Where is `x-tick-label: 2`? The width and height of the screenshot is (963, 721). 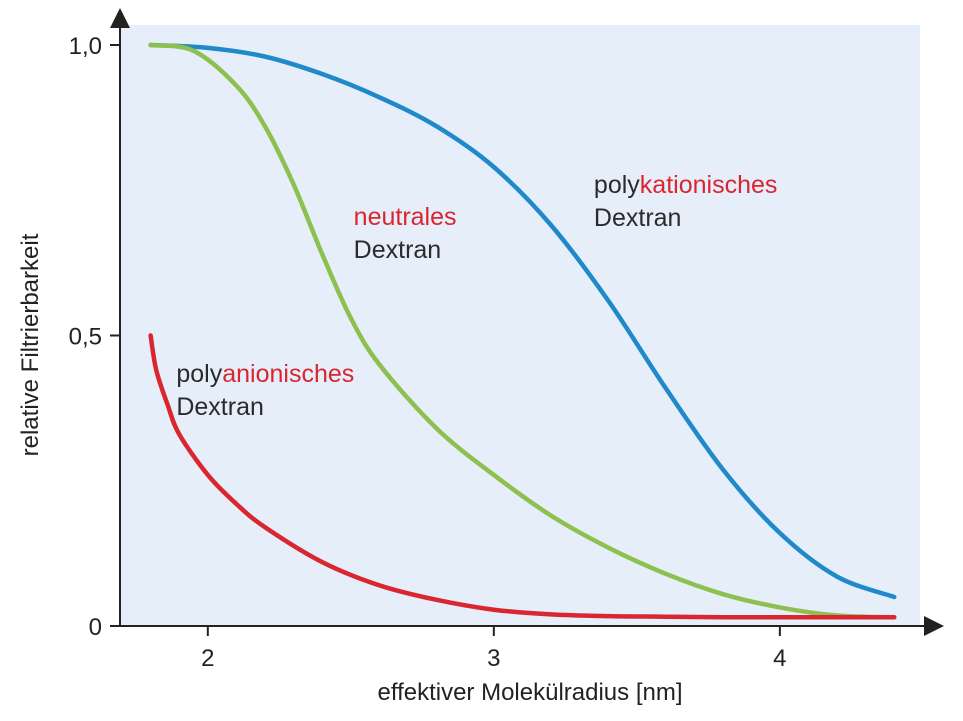
x-tick-label: 2 is located at coordinates (207, 658).